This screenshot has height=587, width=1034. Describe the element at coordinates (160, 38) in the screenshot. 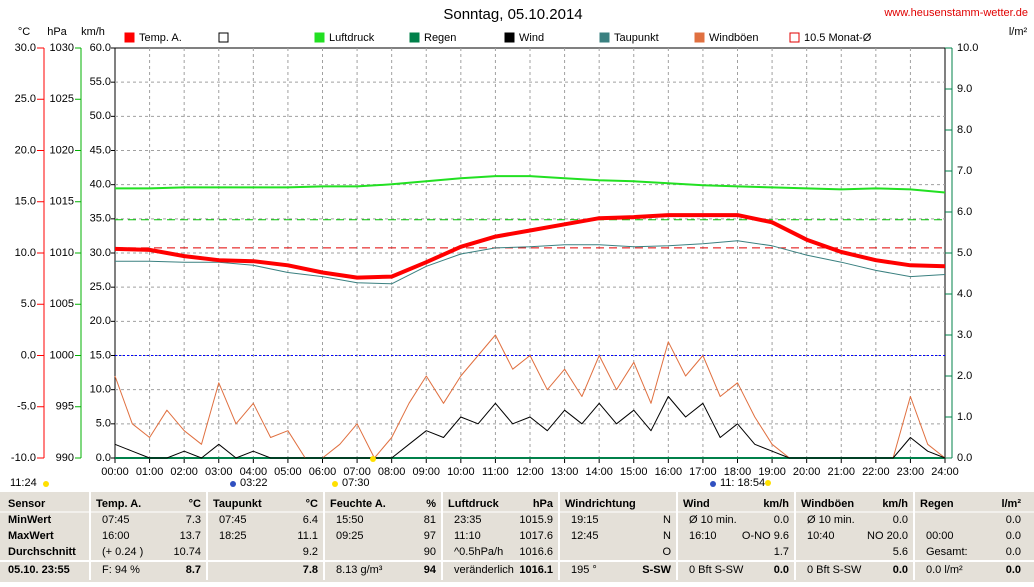

I see `legend-label: Temp. A.` at that location.